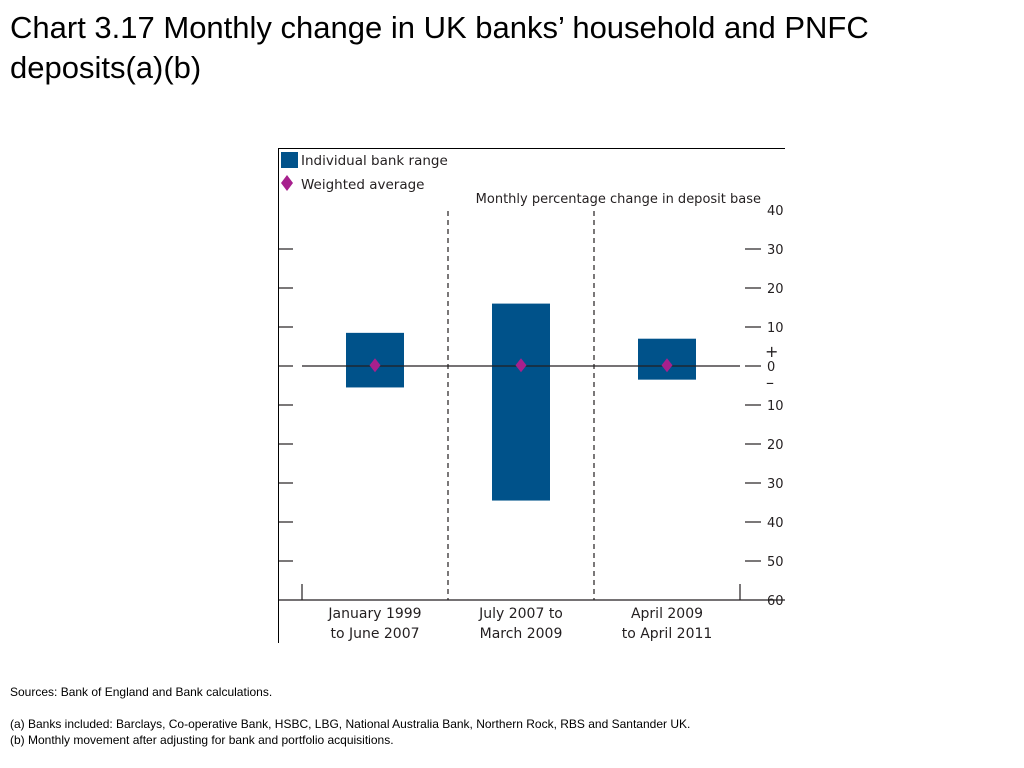  Describe the element at coordinates (287, 183) in the screenshot. I see `legend-swatch-average` at that location.